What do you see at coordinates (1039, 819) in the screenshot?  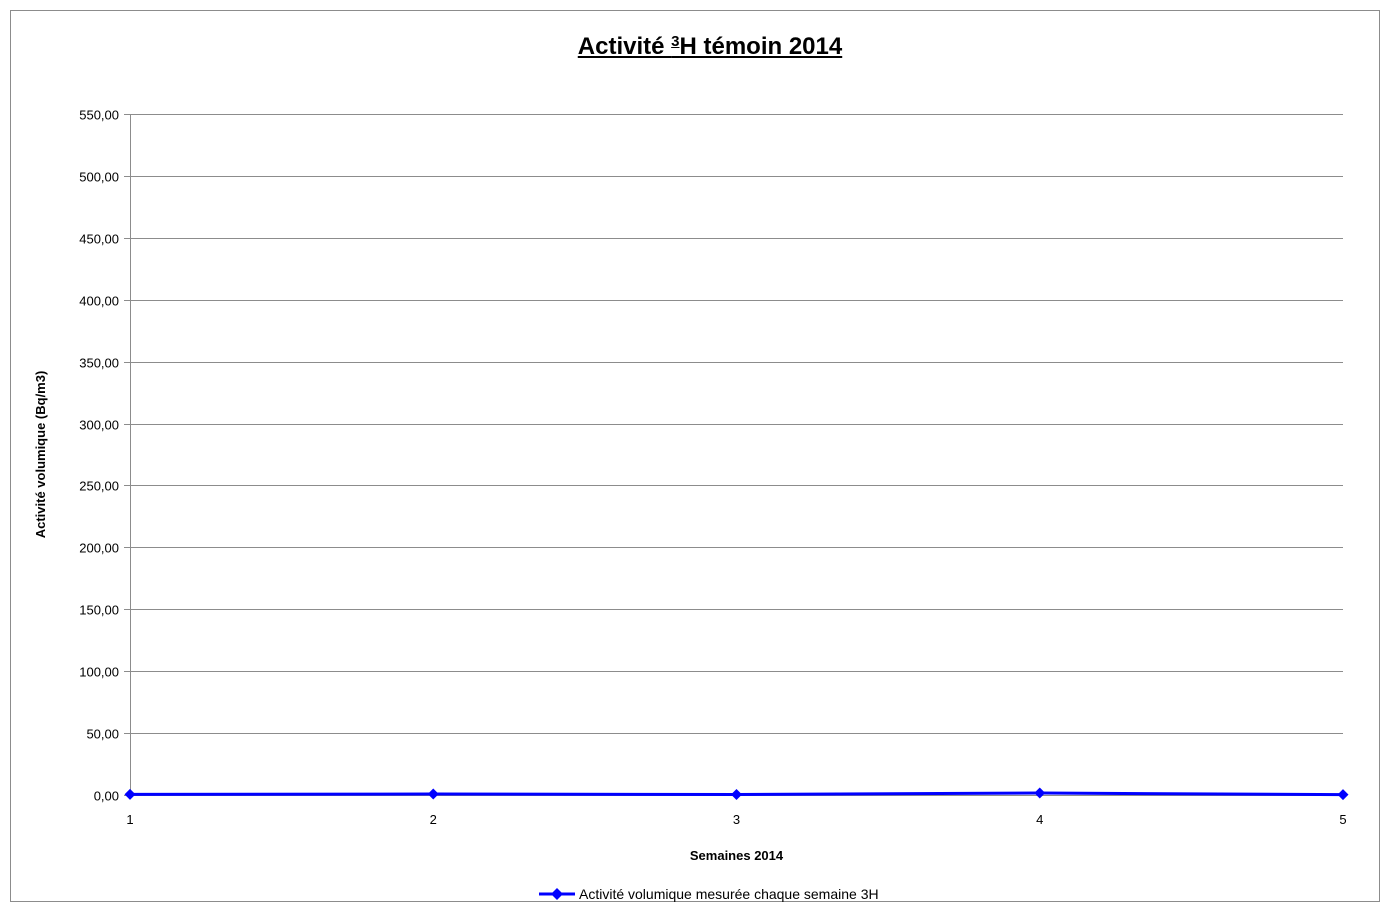 I see `x-tick-label: 4` at bounding box center [1039, 819].